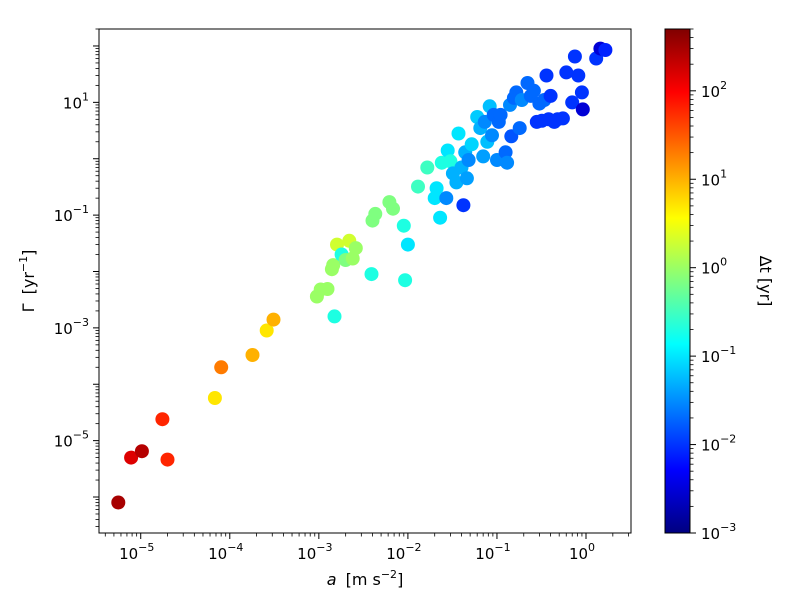  What do you see at coordinates (714, 178) in the screenshot?
I see `colorbar-tick-label: 10¹` at bounding box center [714, 178].